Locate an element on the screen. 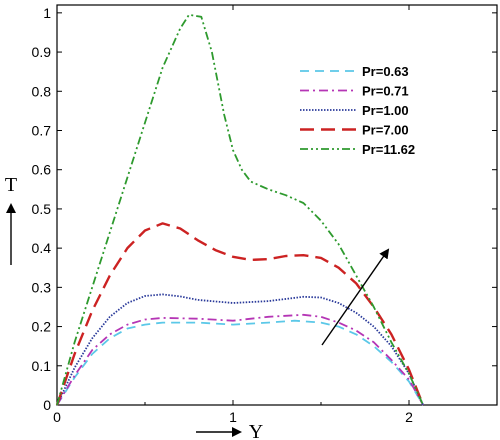 This screenshot has height=440, width=500. y-tick-label: 0.7 is located at coordinates (42, 130).